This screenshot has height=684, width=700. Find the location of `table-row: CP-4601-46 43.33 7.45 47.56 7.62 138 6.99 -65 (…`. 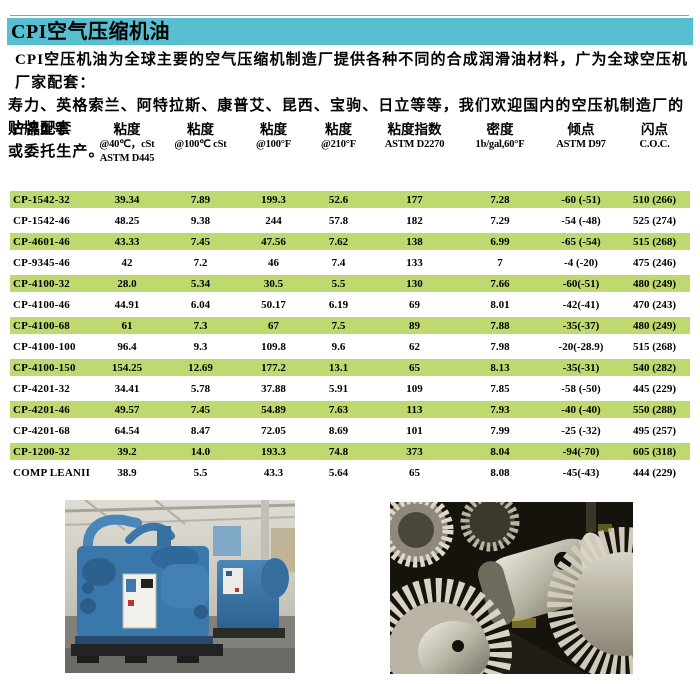

table-row: CP-4601-46 43.33 7.45 47.56 7.62 138 6.99 -65 (… is located at coordinates (350, 241).